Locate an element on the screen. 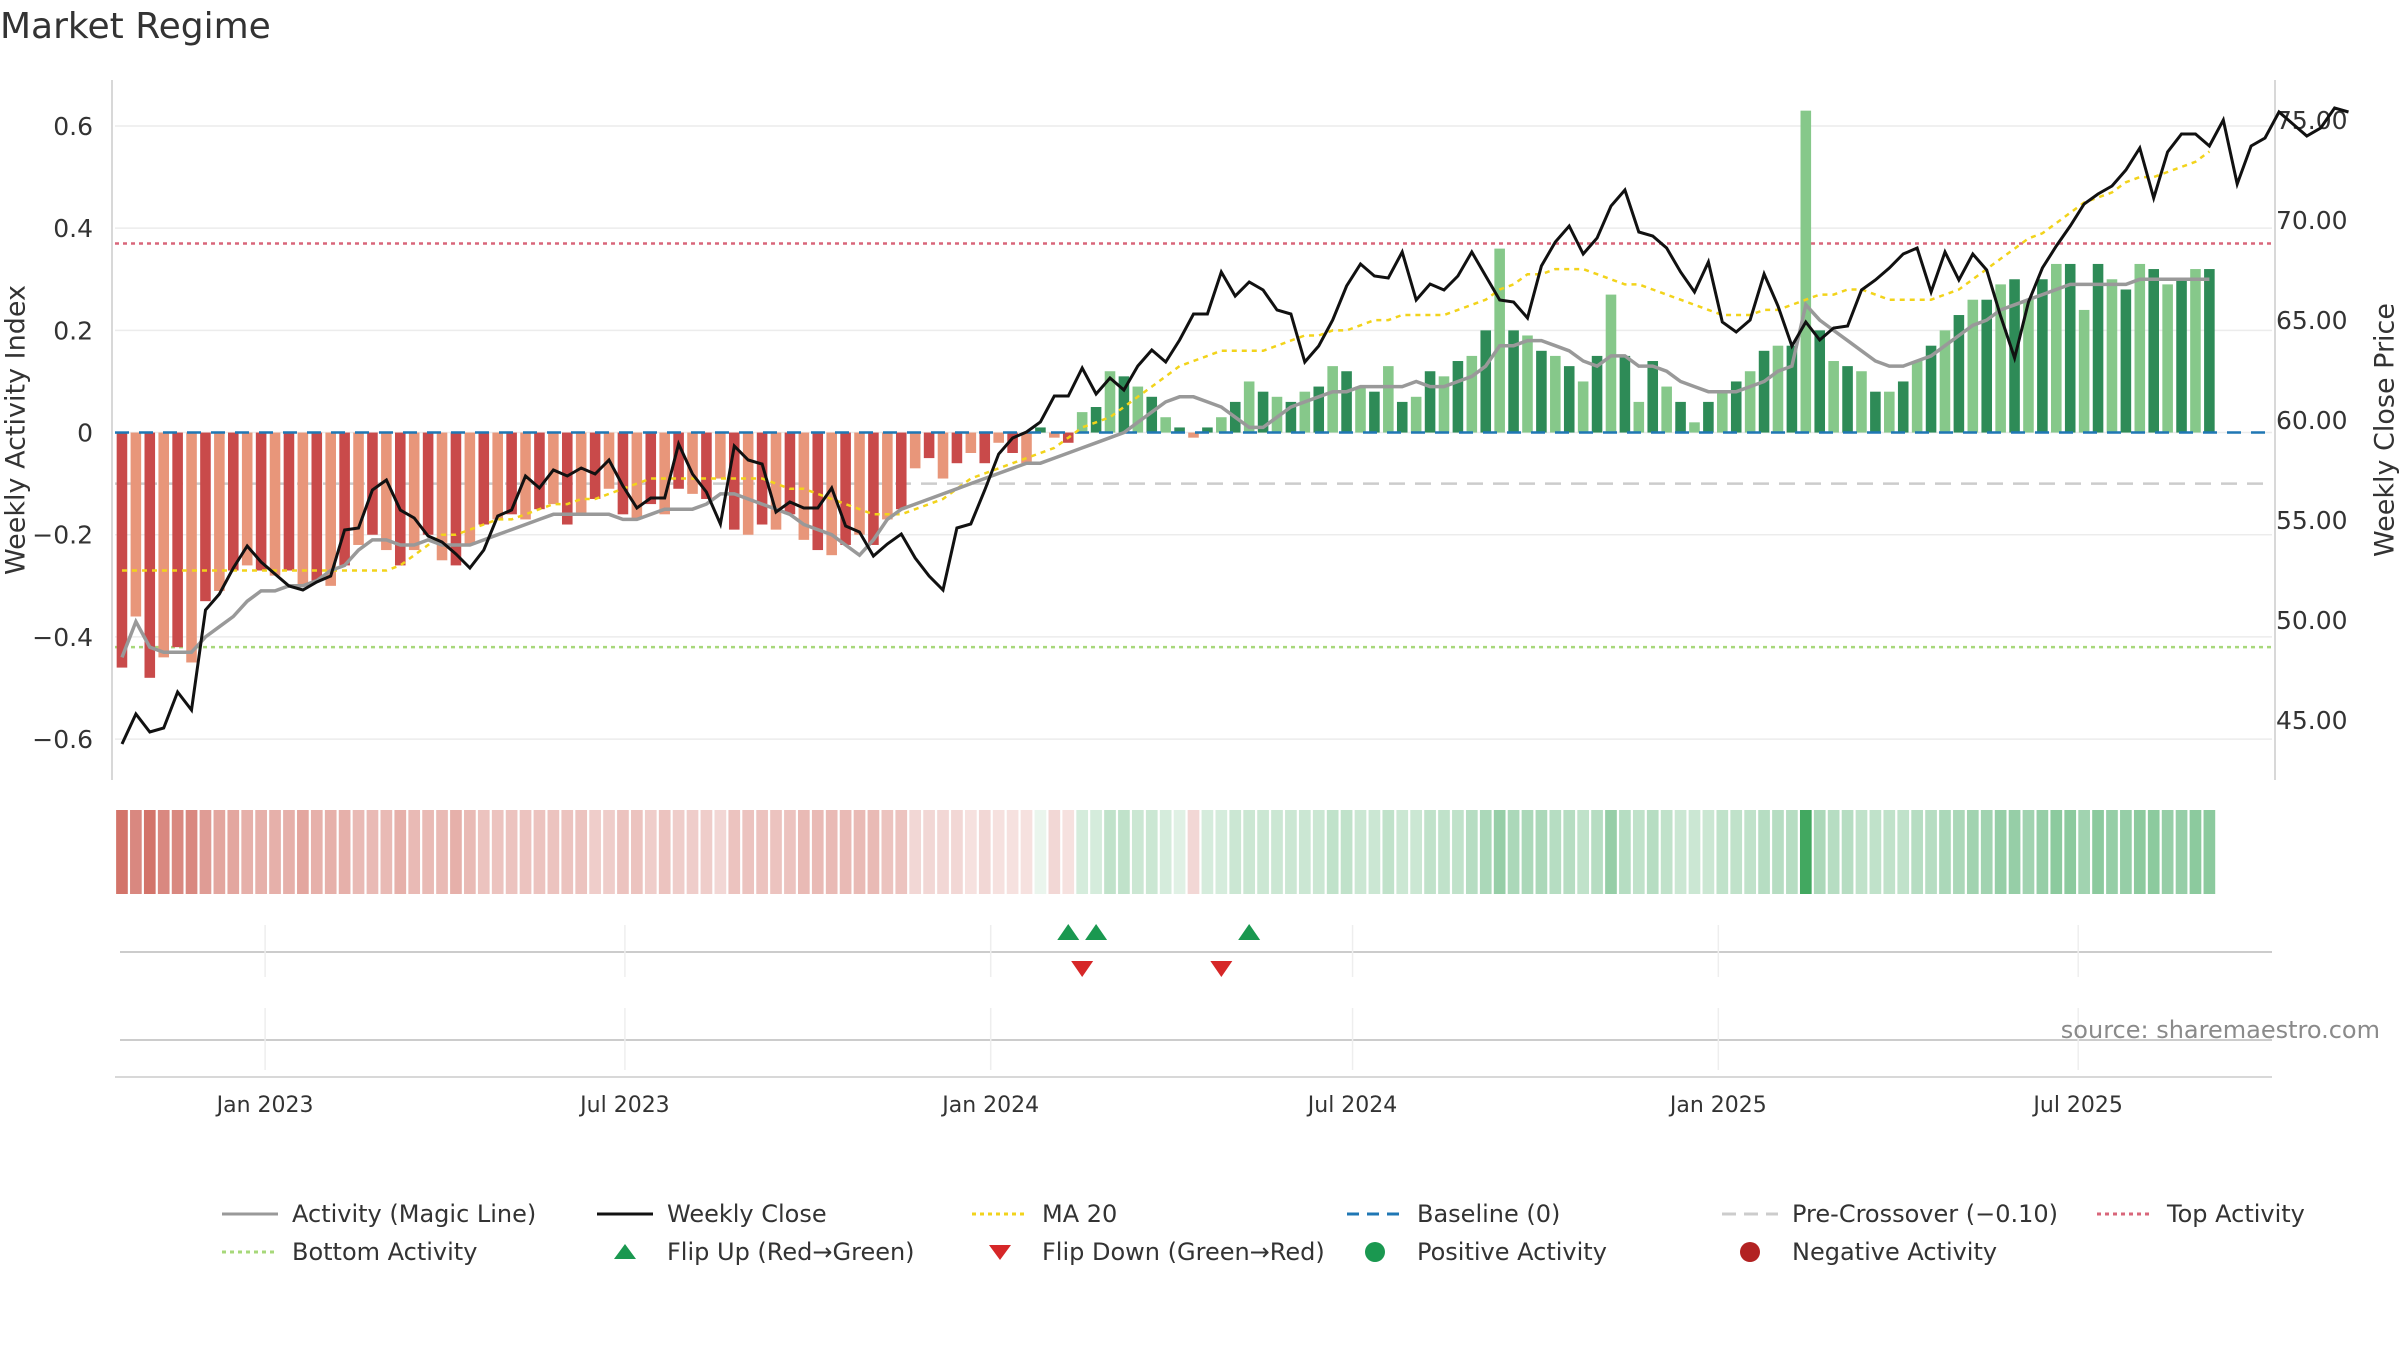  legend-label: Bottom Activity is located at coordinates (385, 1252).